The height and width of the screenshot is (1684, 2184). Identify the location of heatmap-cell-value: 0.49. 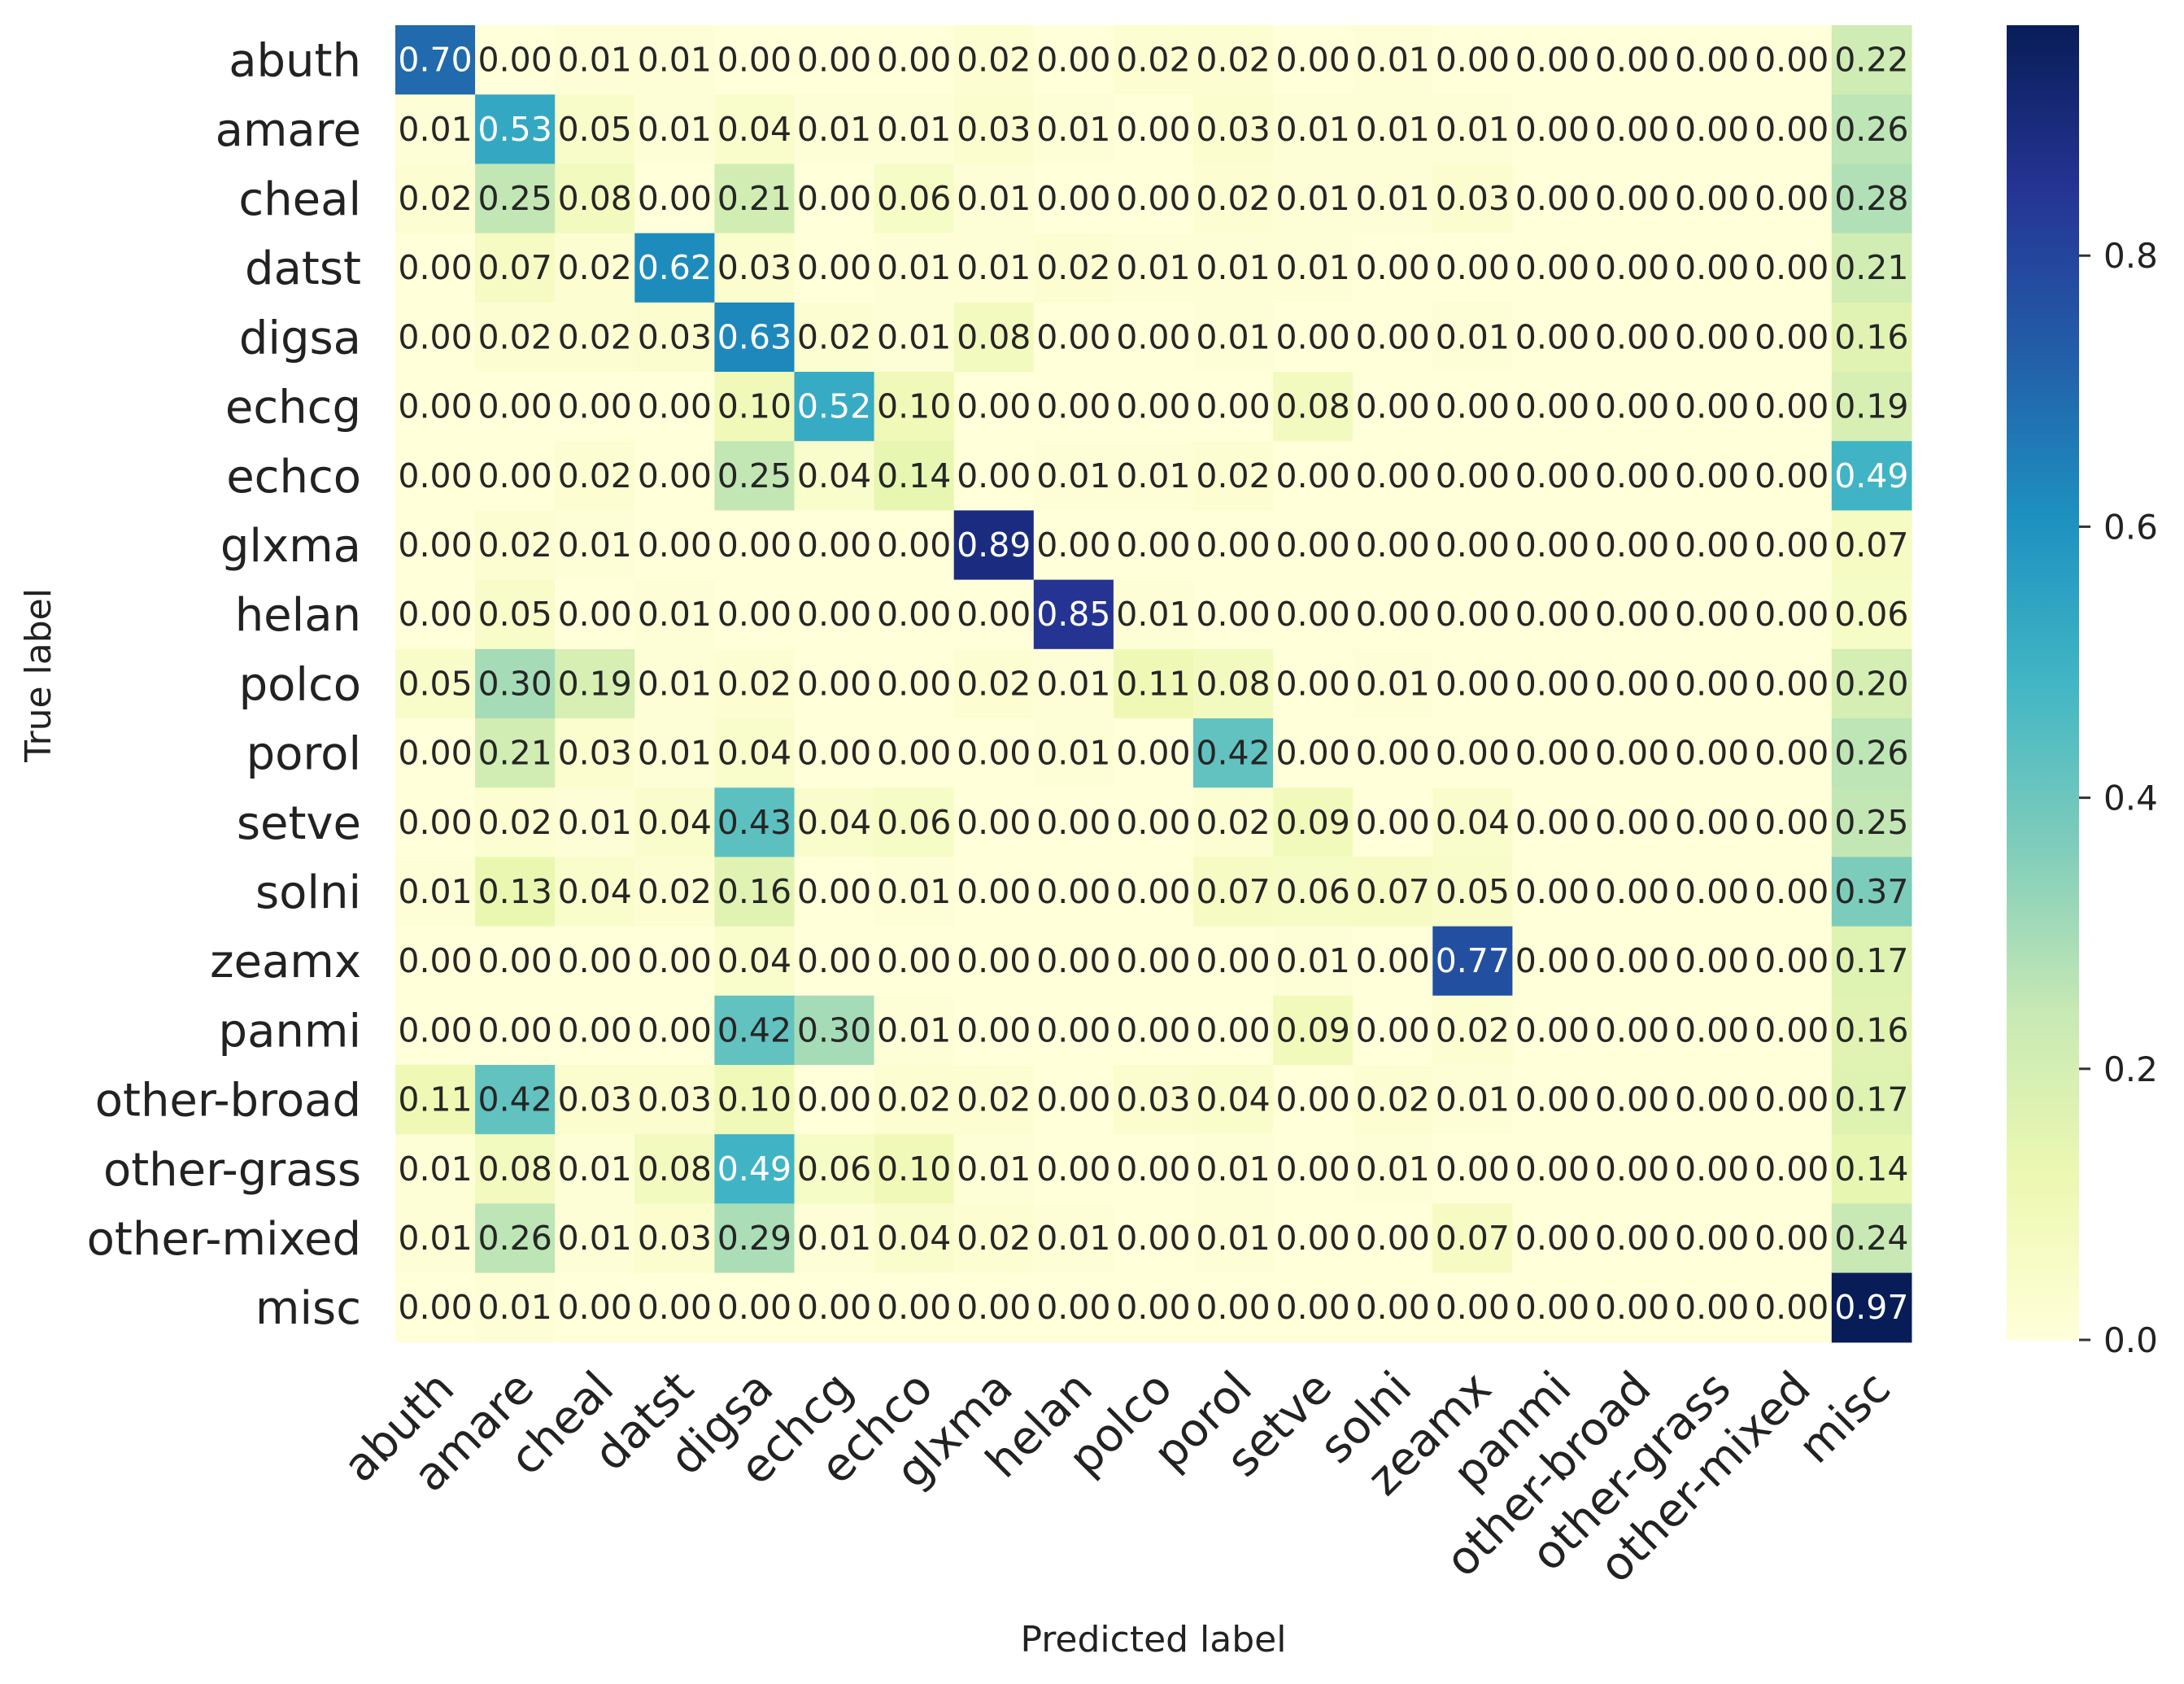
(1871, 475).